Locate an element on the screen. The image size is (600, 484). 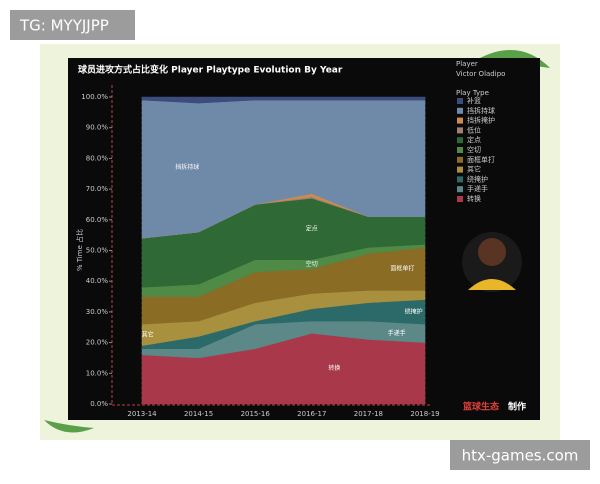
legend-label: 转换 is located at coordinates (474, 198).